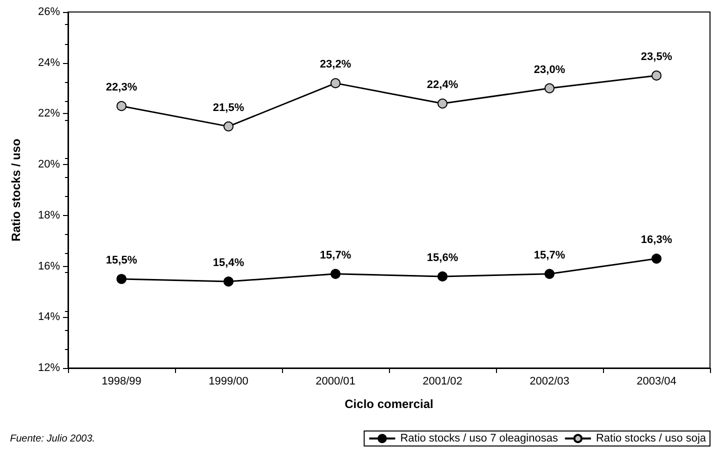  I want to click on x-tick-label: 1998/99, so click(122, 382).